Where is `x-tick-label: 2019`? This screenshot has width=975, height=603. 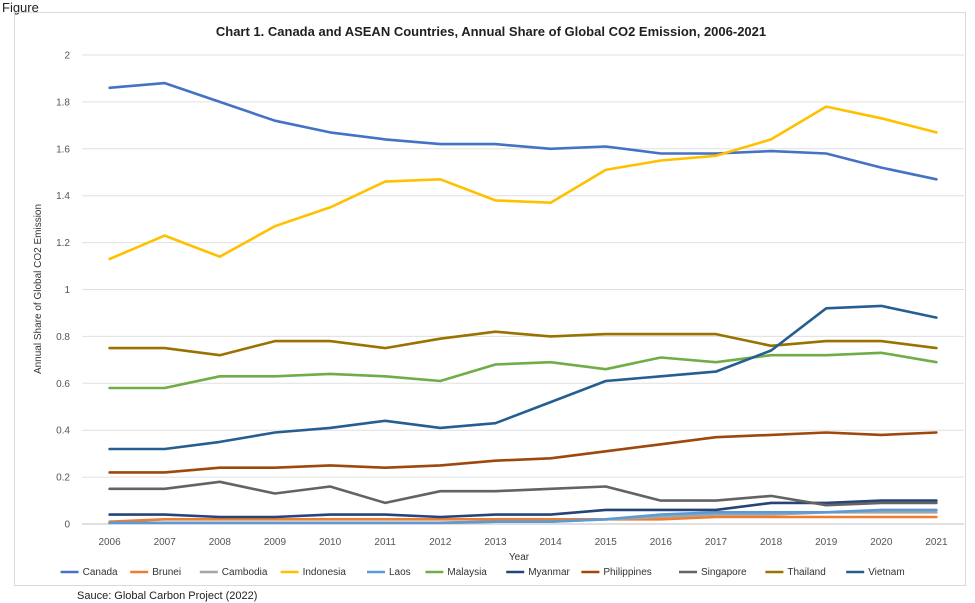
x-tick-label: 2019 is located at coordinates (826, 542).